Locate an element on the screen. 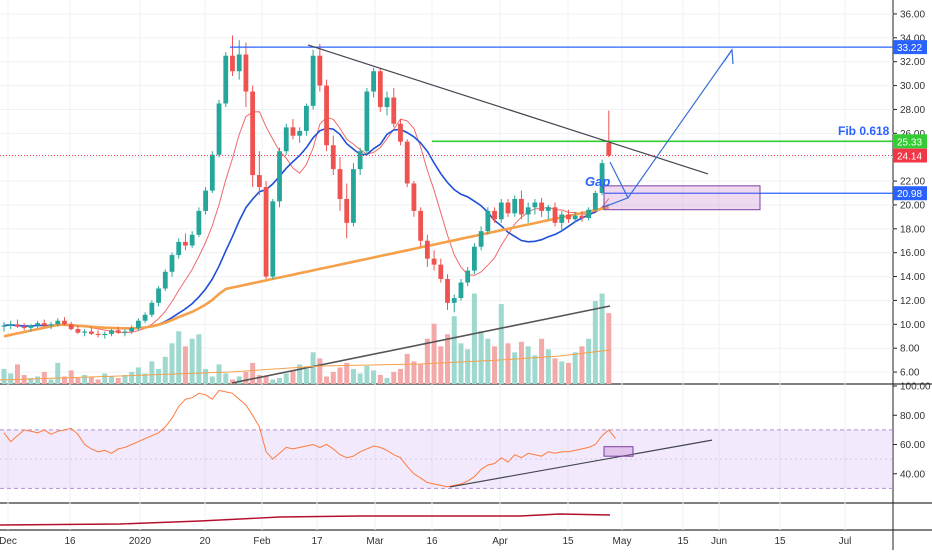  price-badge is located at coordinates (910, 47).